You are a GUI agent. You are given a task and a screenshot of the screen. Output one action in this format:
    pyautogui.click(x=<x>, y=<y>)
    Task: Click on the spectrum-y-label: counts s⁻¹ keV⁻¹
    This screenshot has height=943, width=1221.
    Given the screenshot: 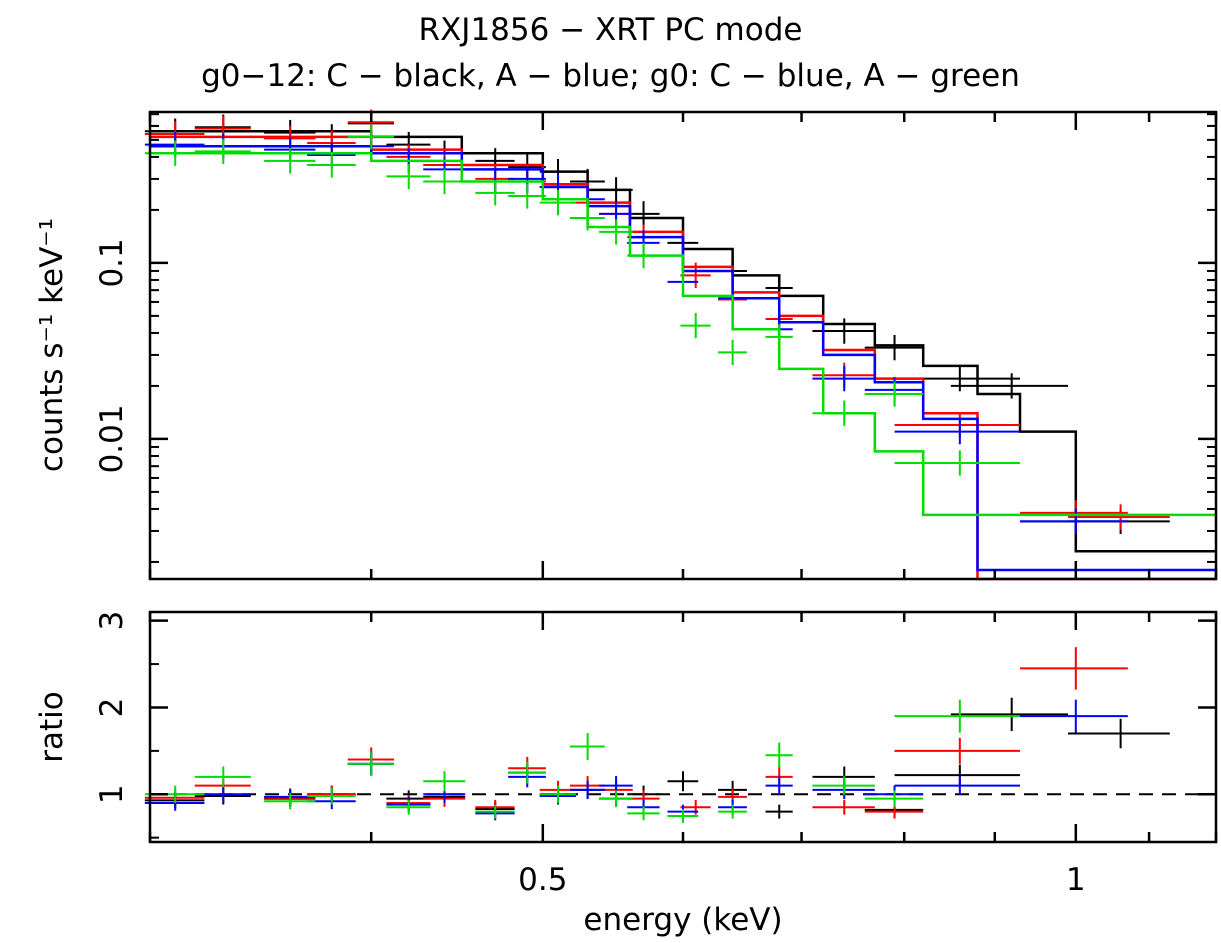 What is the action you would take?
    pyautogui.click(x=52, y=345)
    